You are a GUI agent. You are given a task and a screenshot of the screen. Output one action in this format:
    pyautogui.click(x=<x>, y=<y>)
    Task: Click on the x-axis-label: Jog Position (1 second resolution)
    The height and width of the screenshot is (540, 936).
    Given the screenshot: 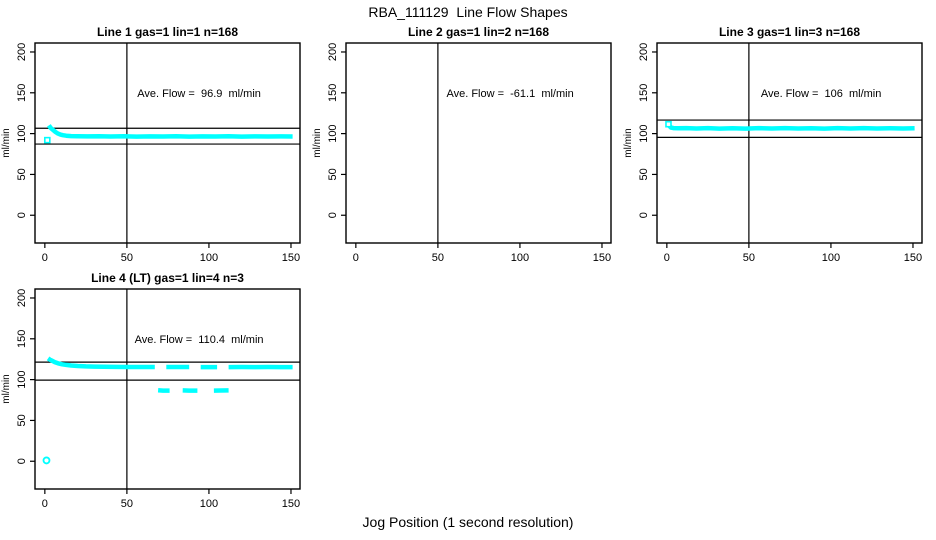 What is the action you would take?
    pyautogui.click(x=468, y=522)
    